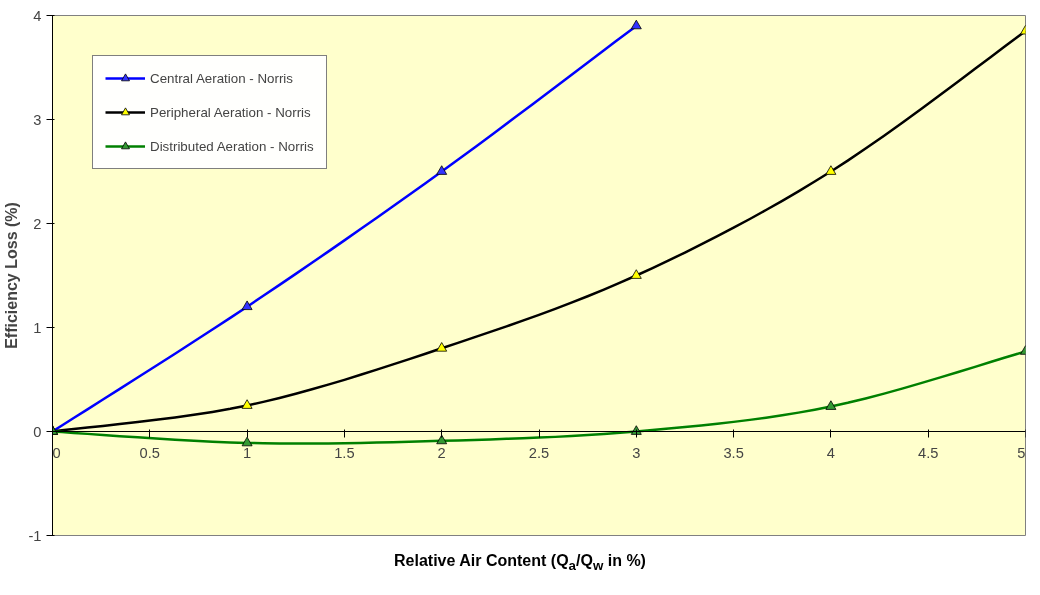 The height and width of the screenshot is (595, 1040). I want to click on legend-label: Central Aeration - Norris, so click(221, 78).